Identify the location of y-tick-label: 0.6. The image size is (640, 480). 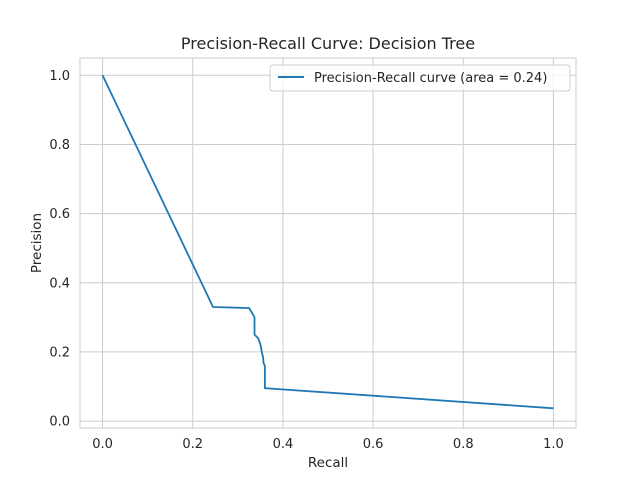
(59, 214).